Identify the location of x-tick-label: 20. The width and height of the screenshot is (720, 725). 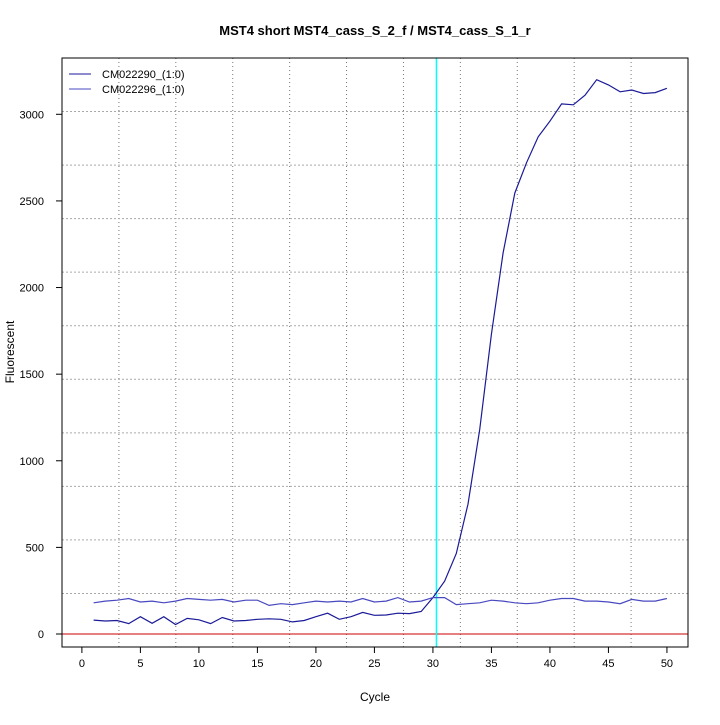
(316, 664).